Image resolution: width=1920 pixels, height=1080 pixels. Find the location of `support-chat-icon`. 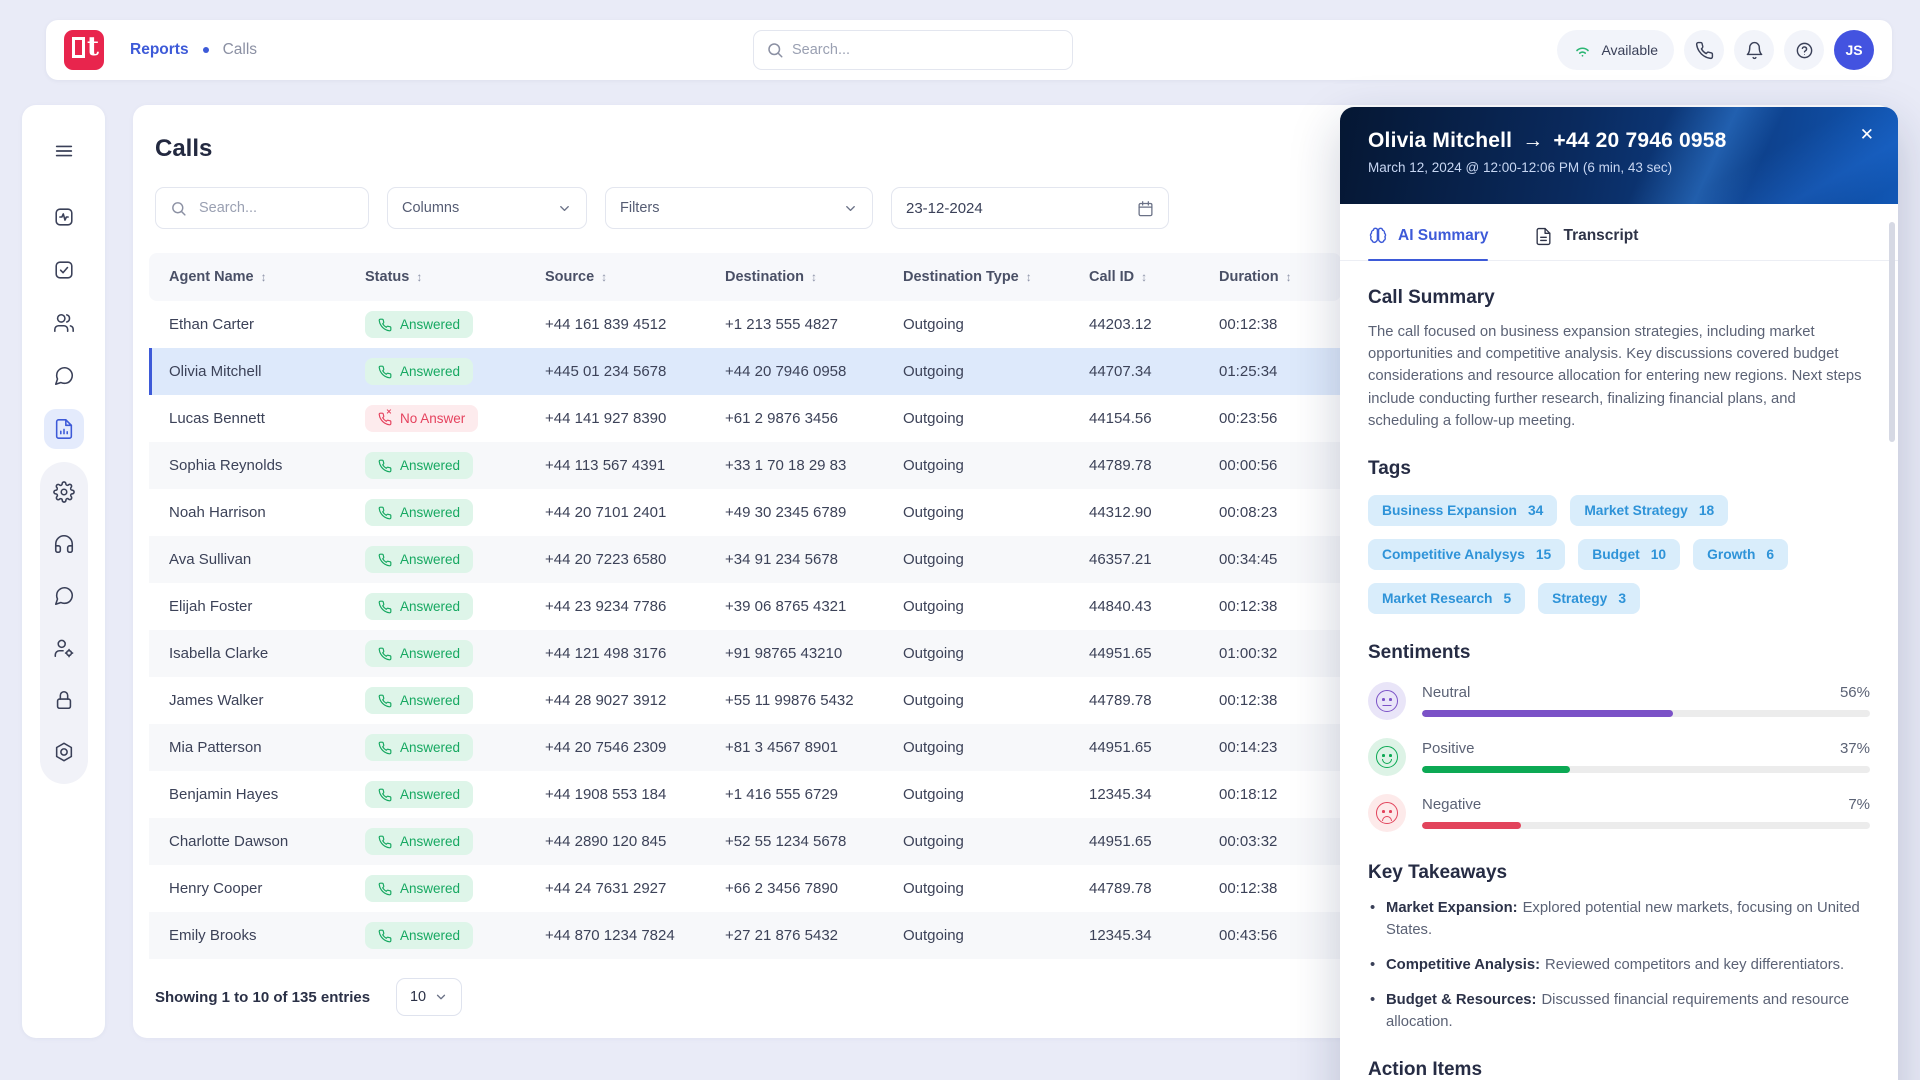

support-chat-icon is located at coordinates (64, 596).